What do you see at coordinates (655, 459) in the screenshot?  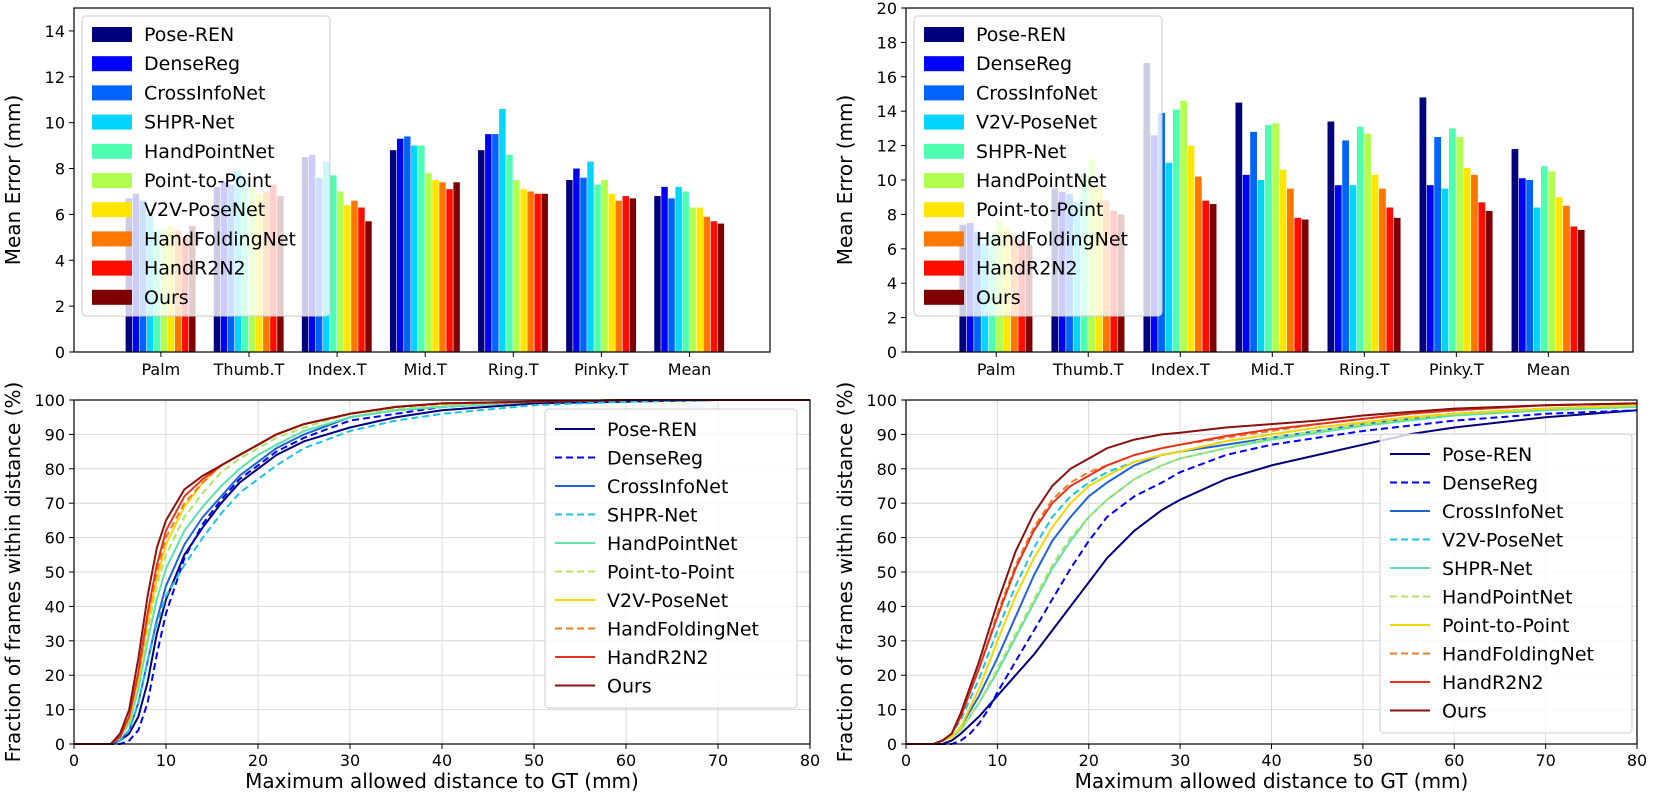 I see `legend-label-DenseReg: DenseReg` at bounding box center [655, 459].